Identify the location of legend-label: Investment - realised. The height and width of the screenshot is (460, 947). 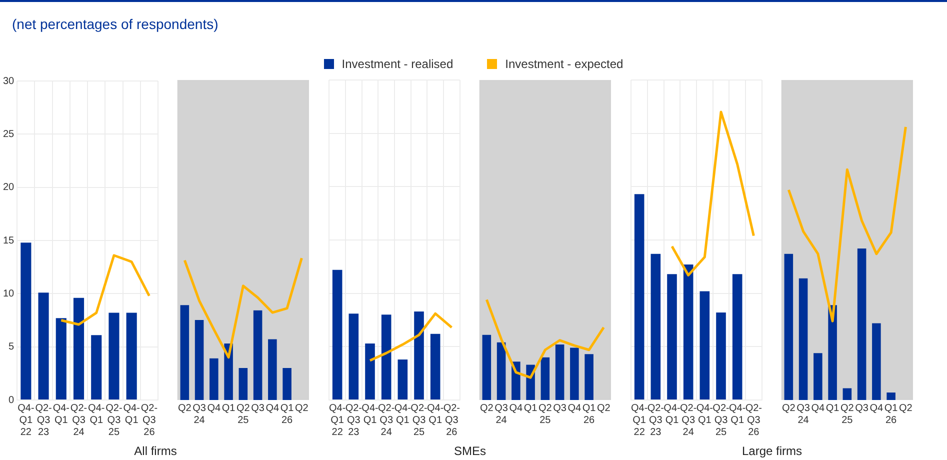
(398, 64).